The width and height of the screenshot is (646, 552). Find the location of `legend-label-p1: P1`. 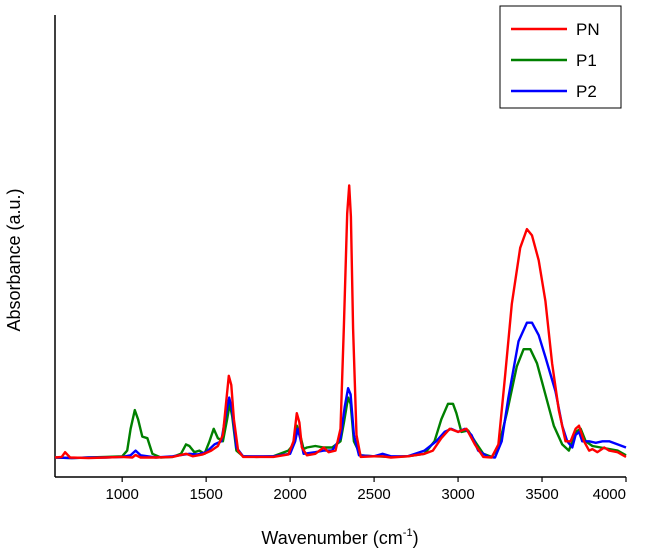

legend-label-p1: P1 is located at coordinates (586, 60).